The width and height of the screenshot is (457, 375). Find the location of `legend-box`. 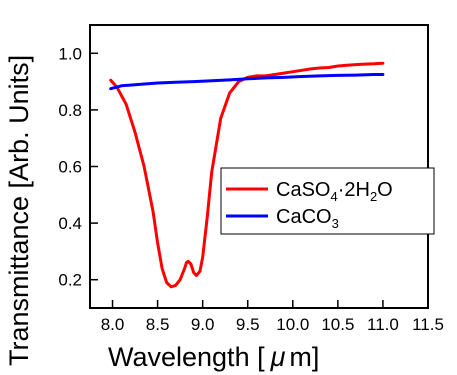

legend-box is located at coordinates (327, 201).